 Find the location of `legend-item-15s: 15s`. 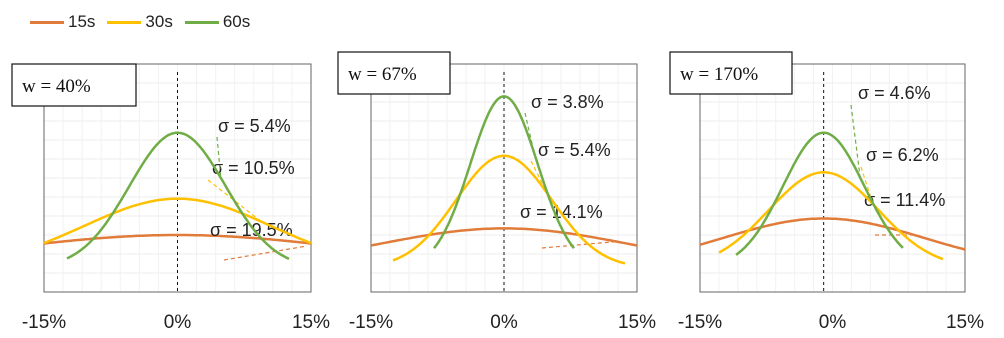

legend-item-15s: 15s is located at coordinates (62, 22).